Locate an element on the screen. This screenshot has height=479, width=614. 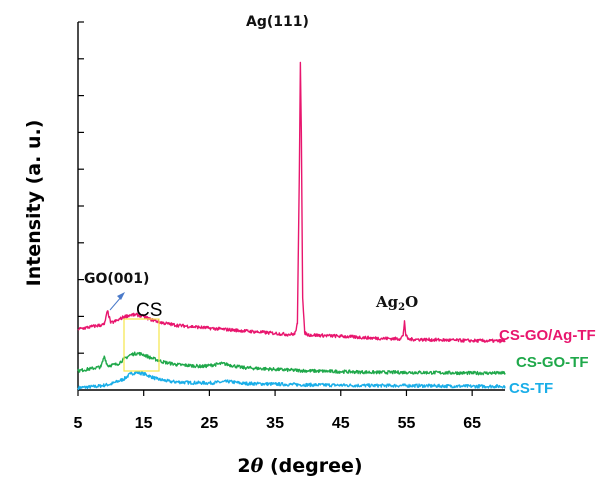
legend-cs-go-tf: CS-GO-TF is located at coordinates (552, 362).